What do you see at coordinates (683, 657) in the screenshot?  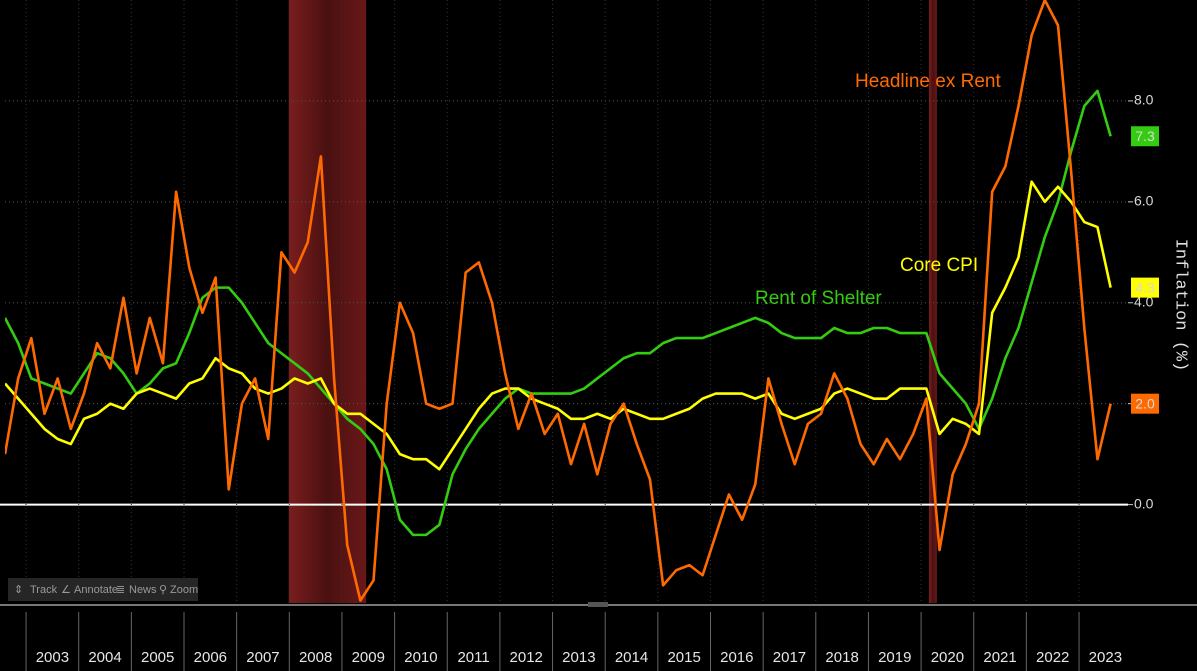 I see `x-tick-label: 2015` at bounding box center [683, 657].